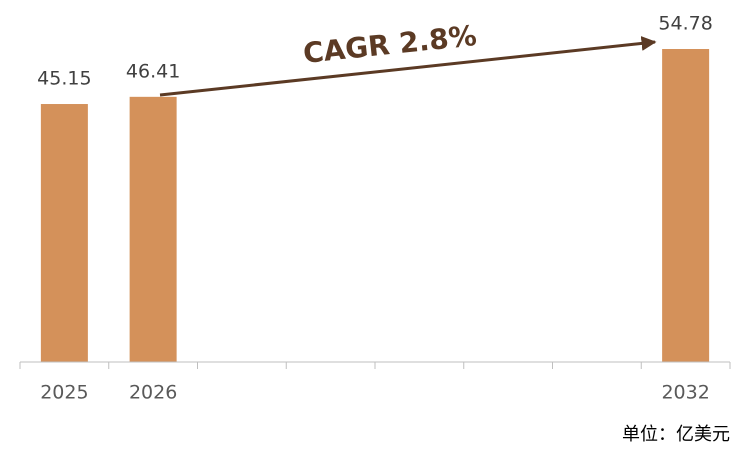  What do you see at coordinates (64, 79) in the screenshot?
I see `value-label: 45.15` at bounding box center [64, 79].